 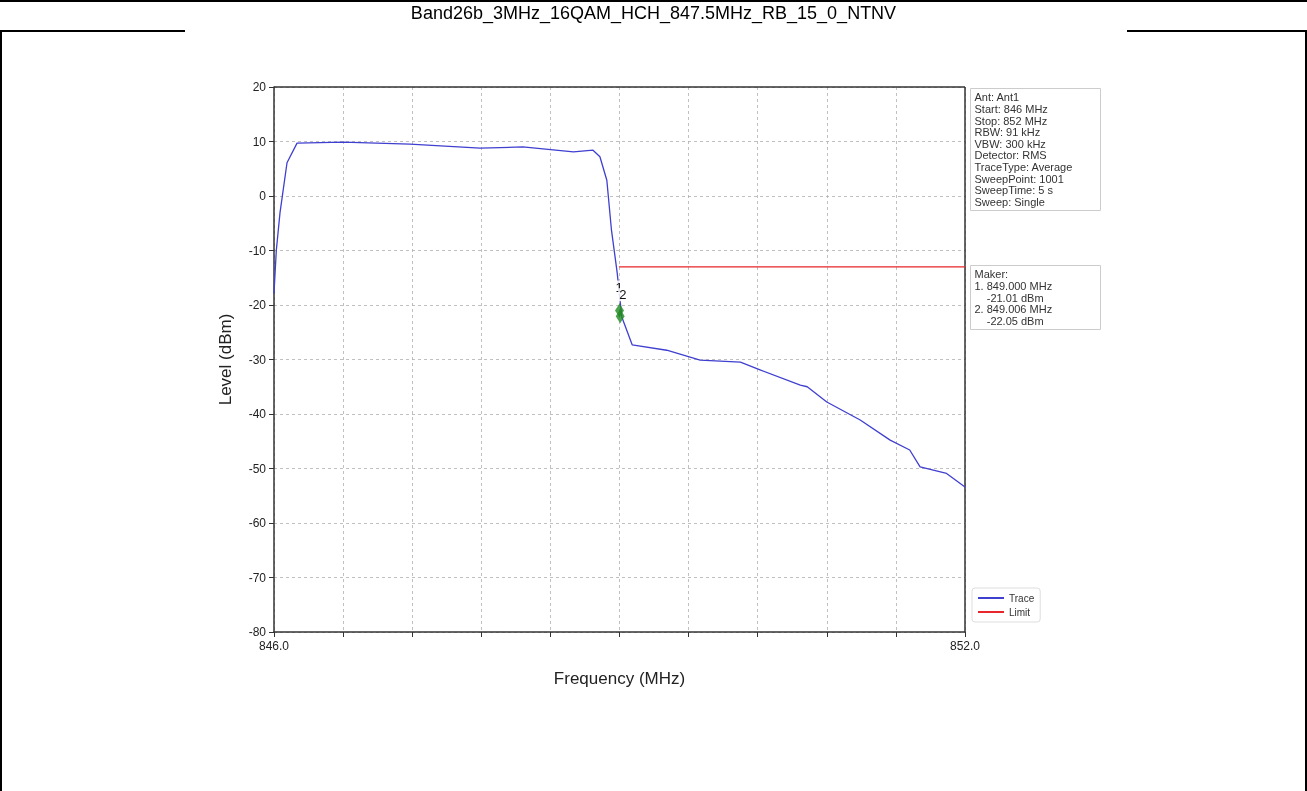 What do you see at coordinates (619, 678) in the screenshot?
I see `x-axis-title: Frequency (MHz)` at bounding box center [619, 678].